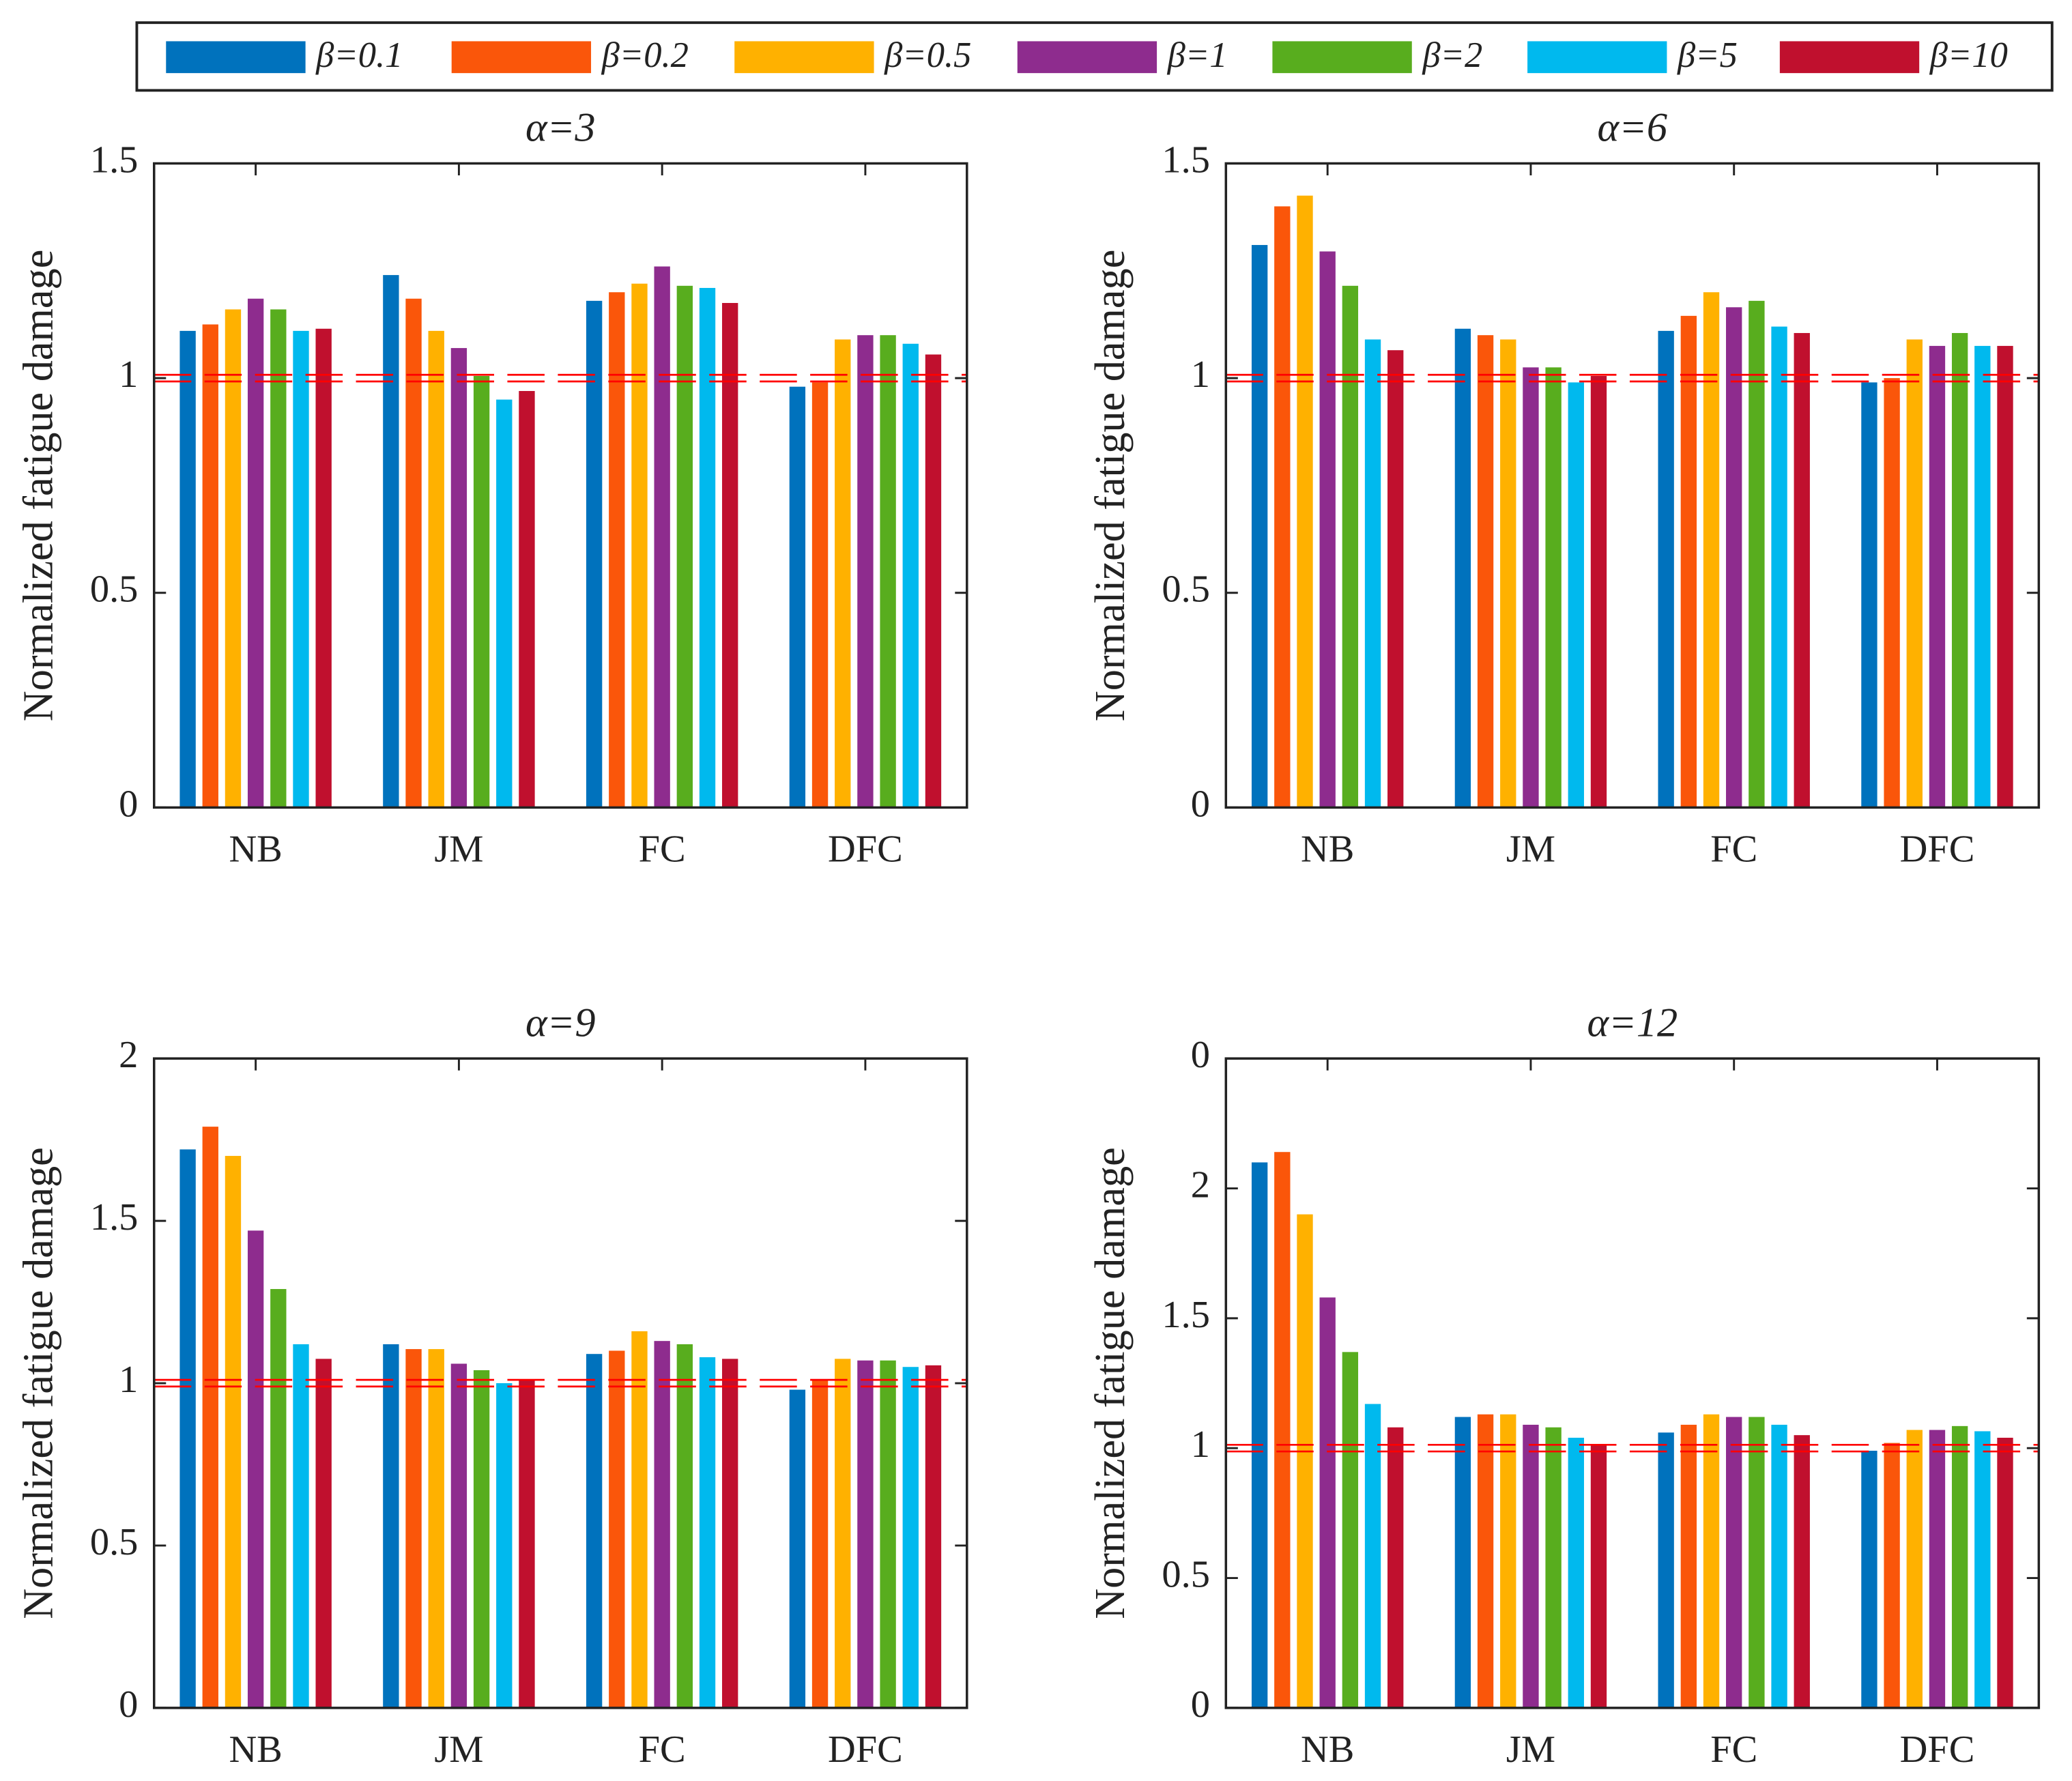 Image resolution: width=2072 pixels, height=1781 pixels. What do you see at coordinates (359, 55) in the screenshot?
I see `legend-label: β=0.1` at bounding box center [359, 55].